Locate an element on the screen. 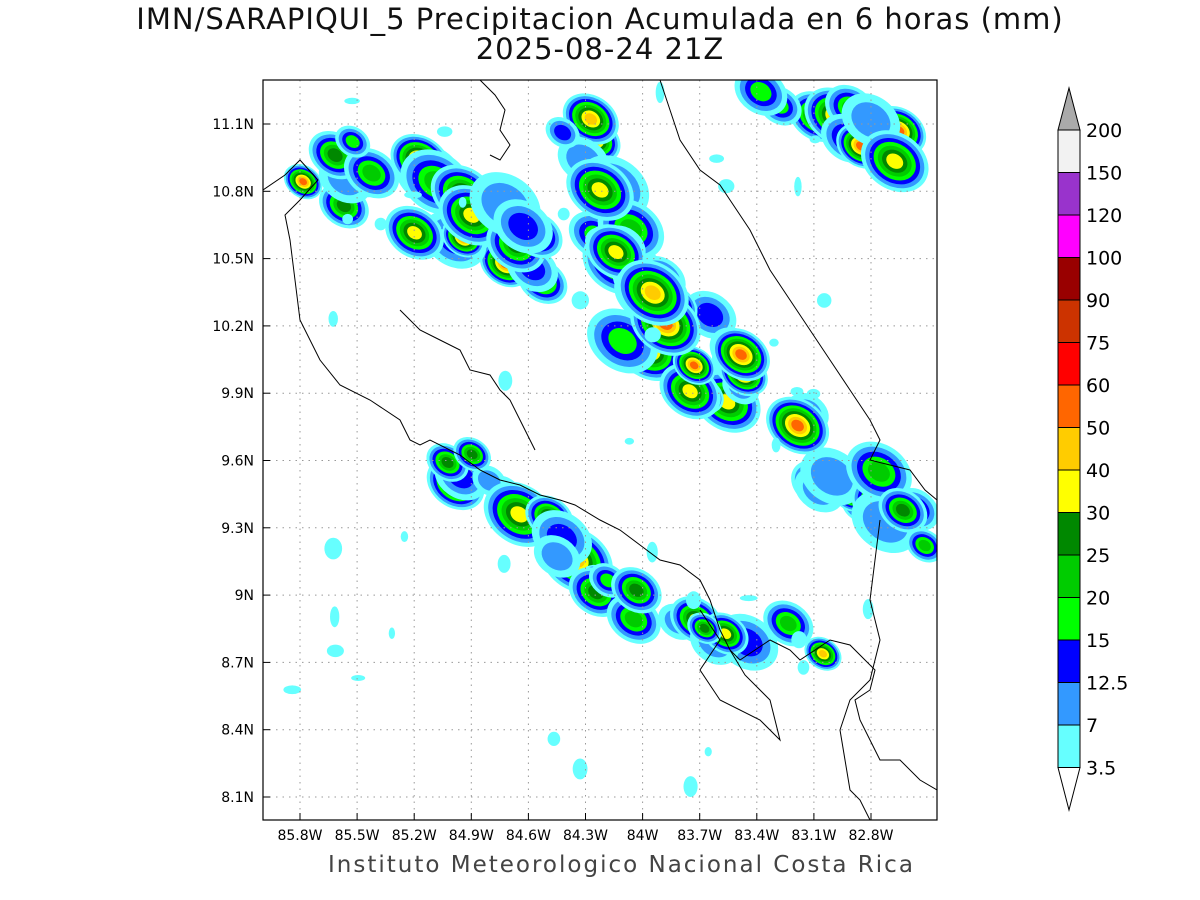 This screenshot has height=900, width=1200. lat-tick-label: 10.2N is located at coordinates (233, 327).